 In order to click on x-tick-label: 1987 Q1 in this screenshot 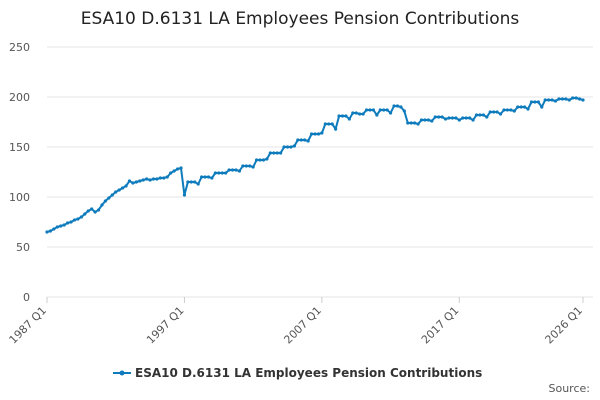, I will do `click(28, 325)`.